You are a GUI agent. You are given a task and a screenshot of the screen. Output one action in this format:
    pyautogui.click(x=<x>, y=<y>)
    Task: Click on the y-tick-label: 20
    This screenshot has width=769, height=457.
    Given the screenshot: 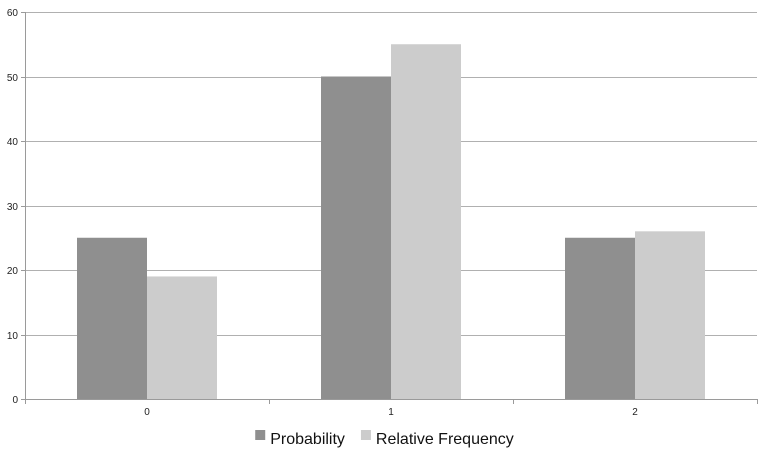 What is the action you would take?
    pyautogui.click(x=13, y=271)
    